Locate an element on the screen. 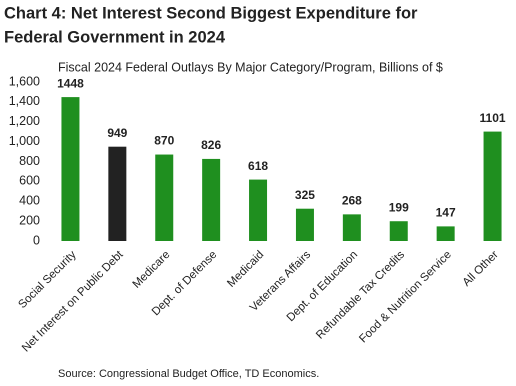  value-label: 1448 is located at coordinates (70, 83).